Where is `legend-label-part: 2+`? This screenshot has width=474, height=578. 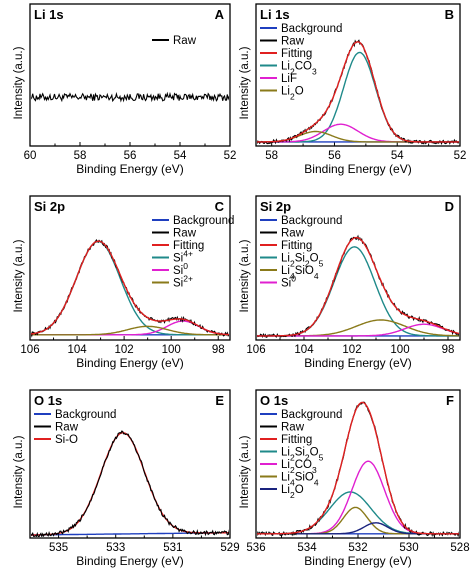
legend-label-part: 2+ is located at coordinates (188, 279).